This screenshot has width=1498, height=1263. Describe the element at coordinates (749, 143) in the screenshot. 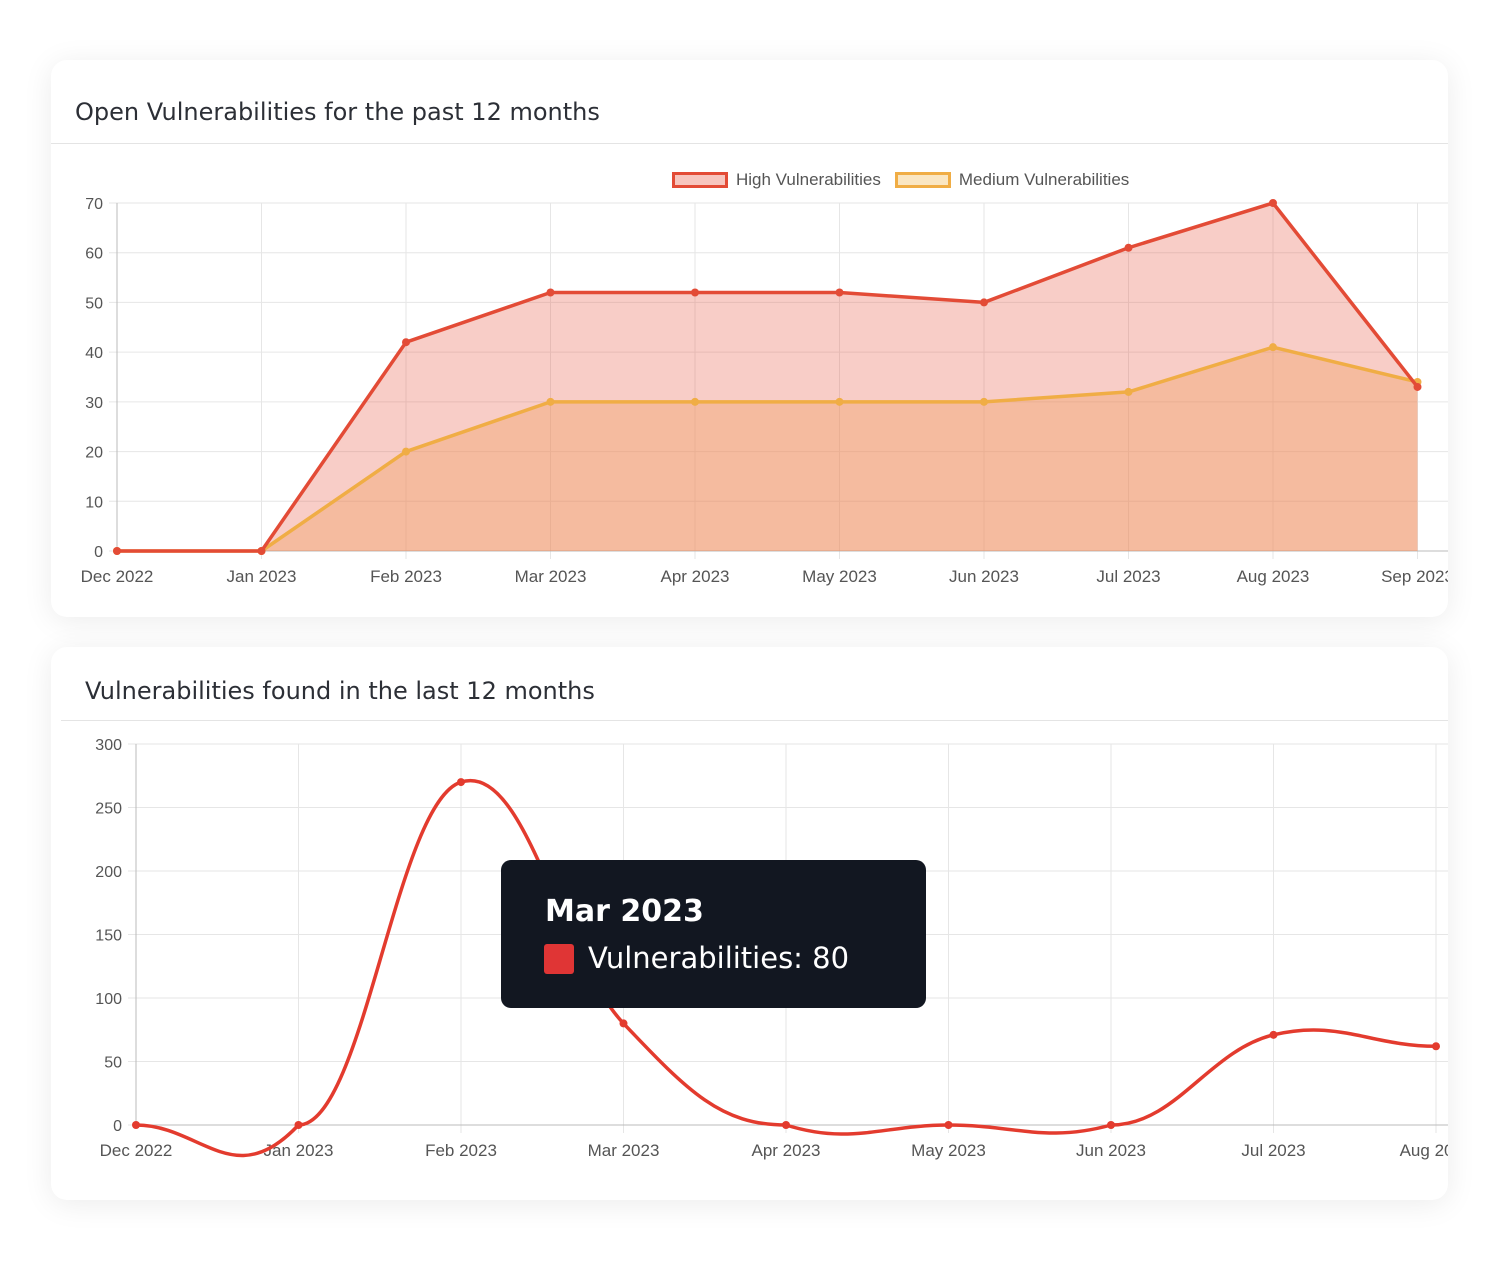

I see `chart1-divider` at that location.